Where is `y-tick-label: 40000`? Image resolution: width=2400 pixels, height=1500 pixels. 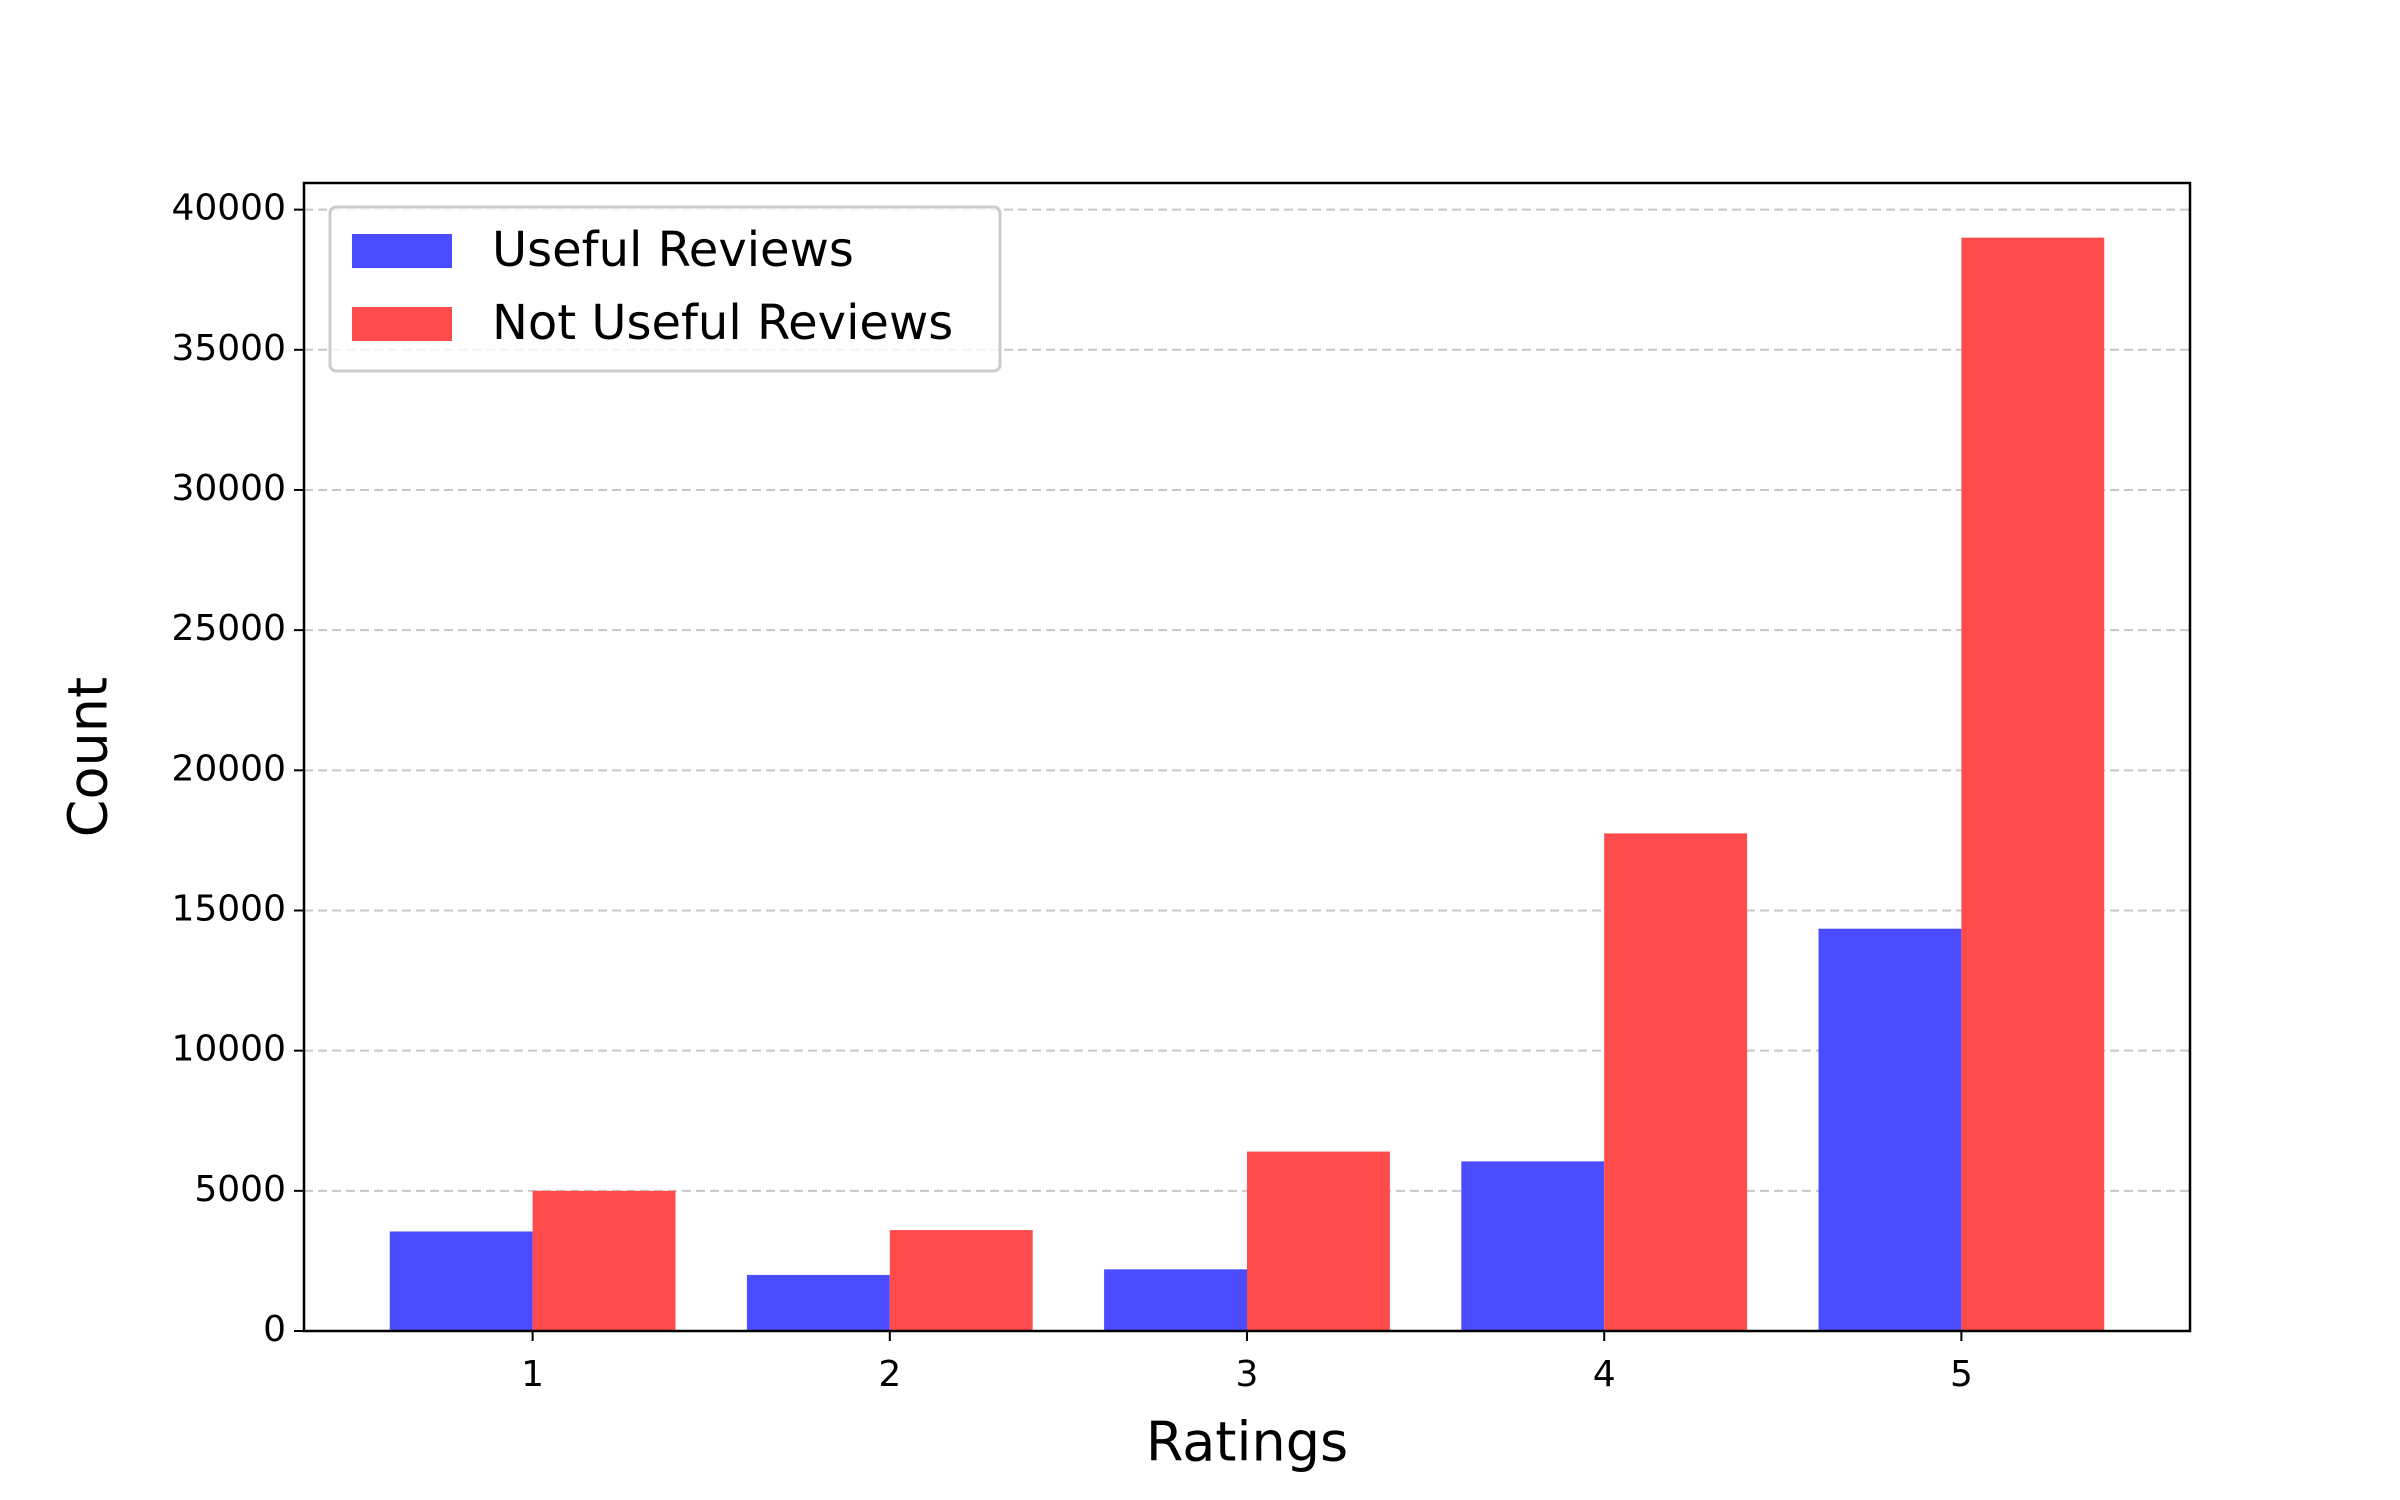
y-tick-label: 40000 is located at coordinates (228, 208).